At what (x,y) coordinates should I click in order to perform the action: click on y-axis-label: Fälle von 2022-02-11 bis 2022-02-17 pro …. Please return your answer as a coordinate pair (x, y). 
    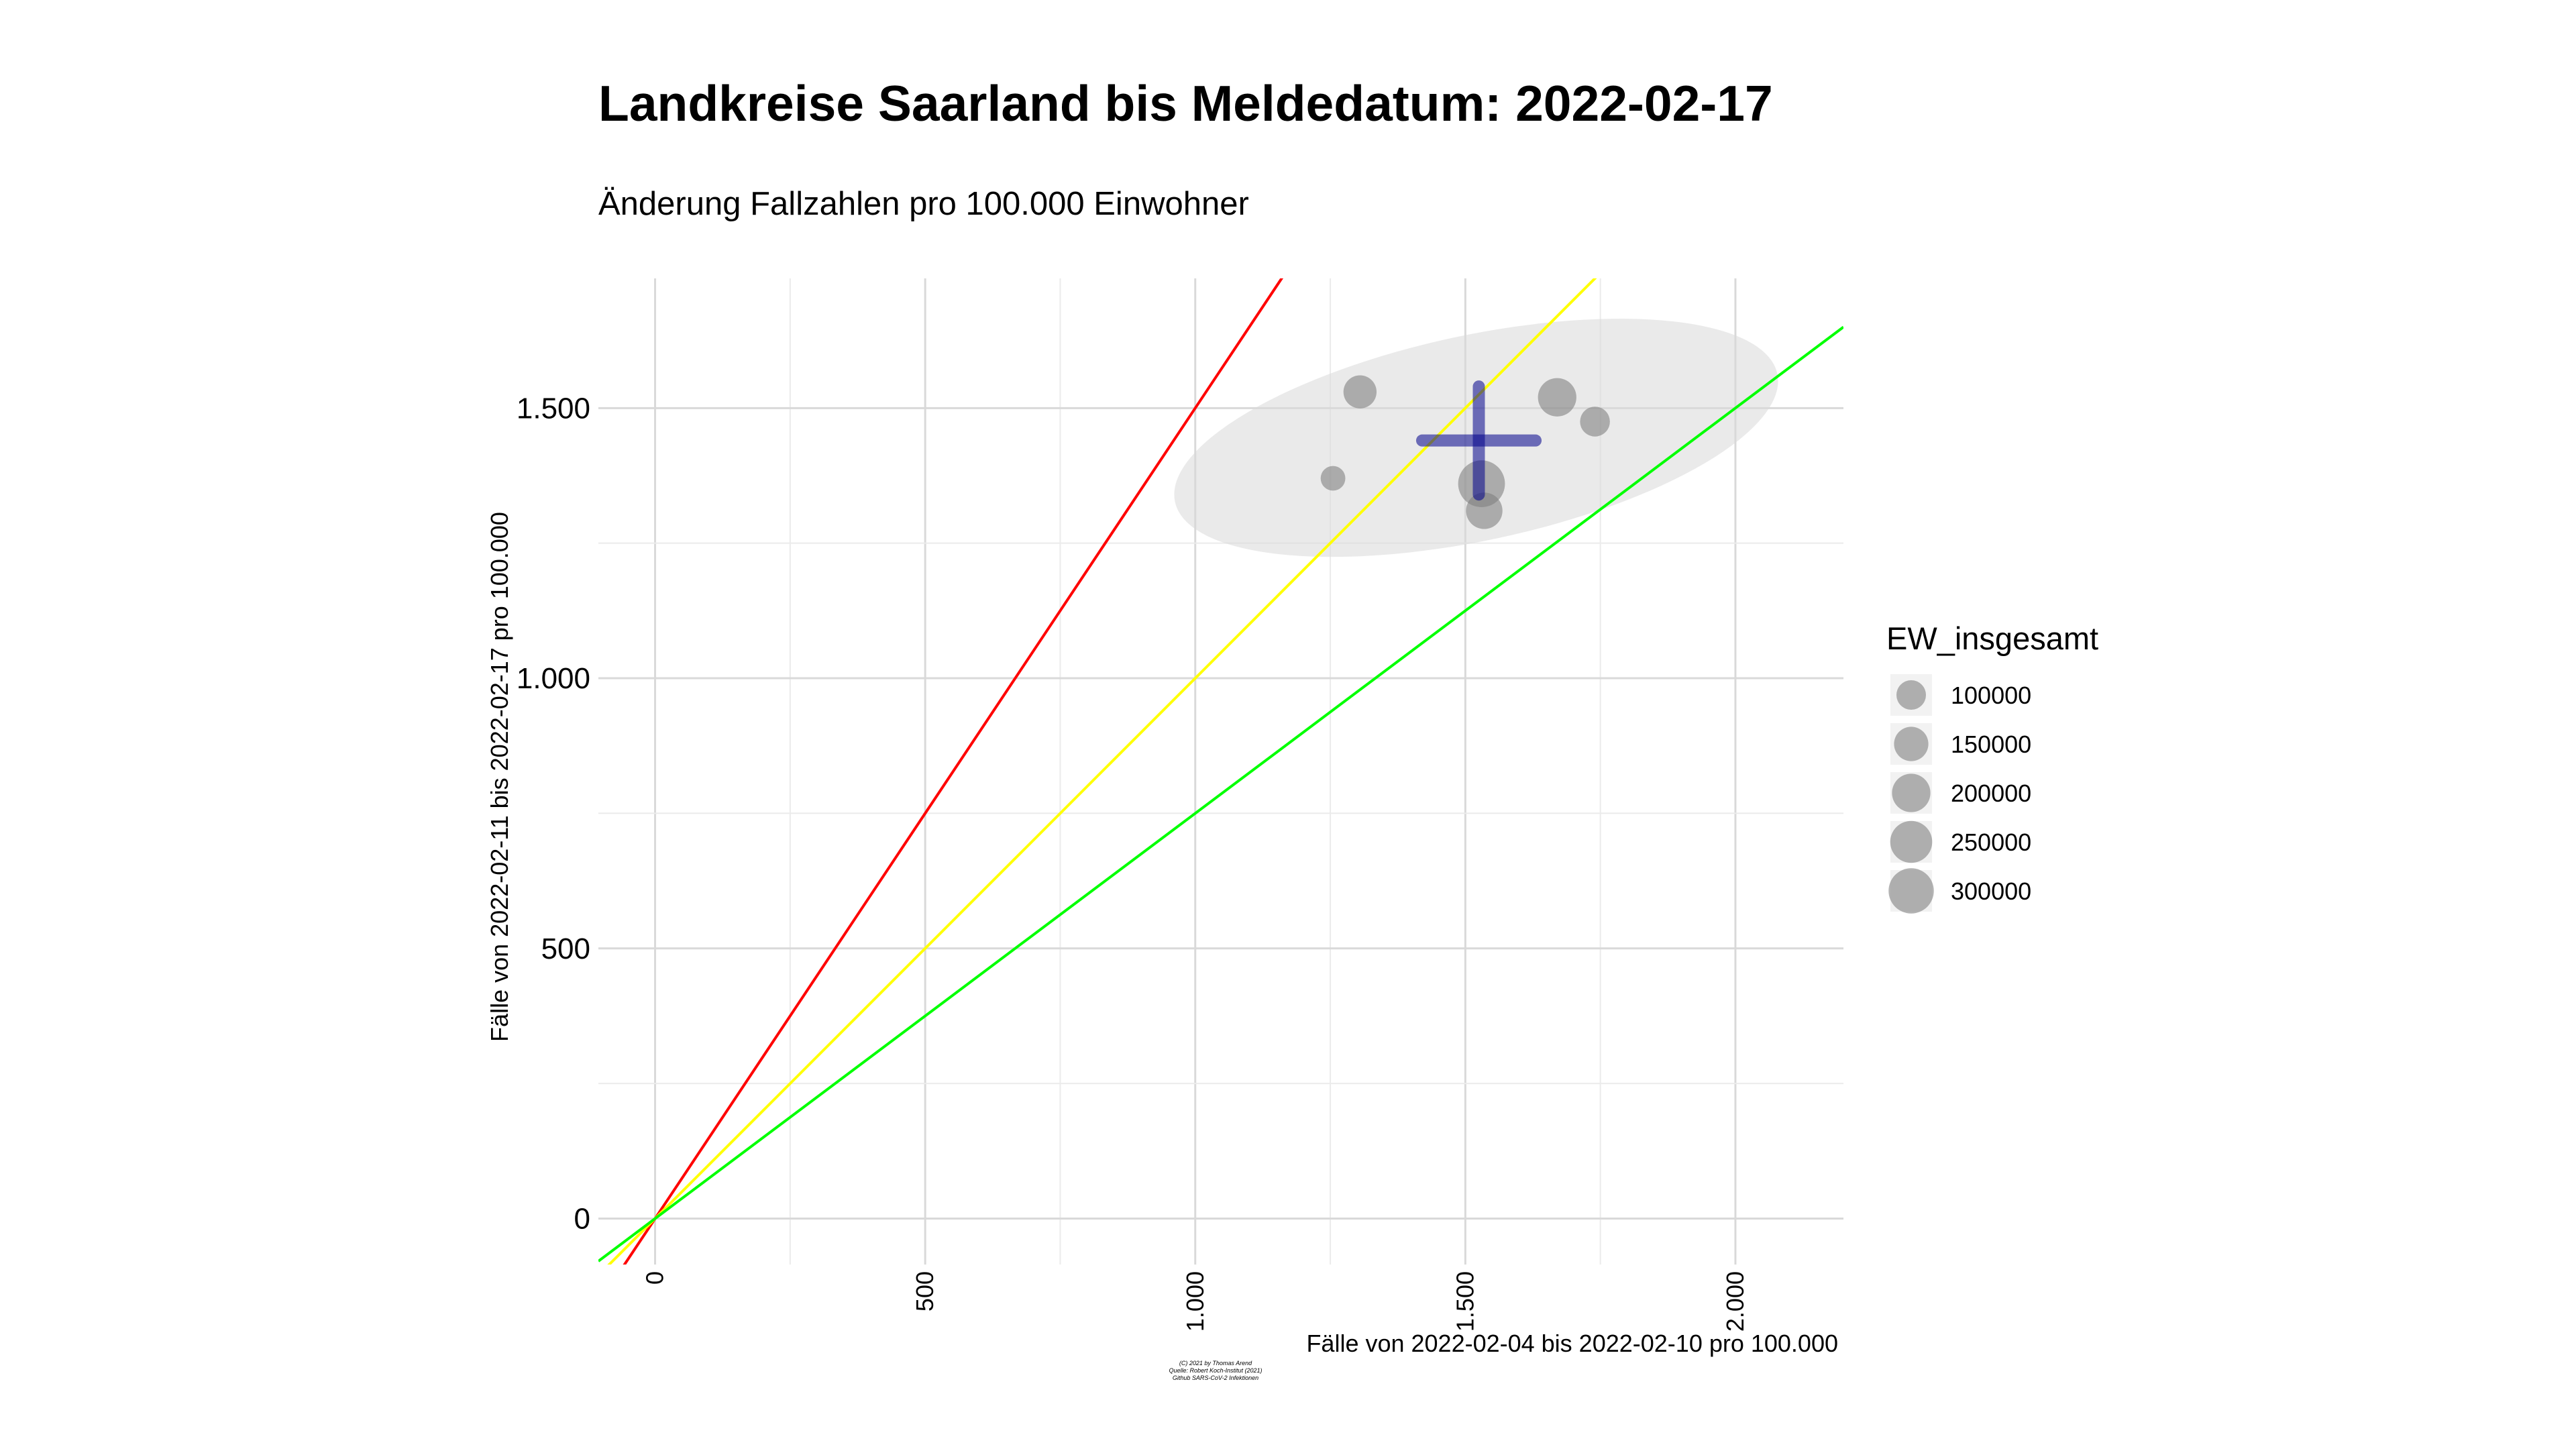
    Looking at the image, I should click on (499, 777).